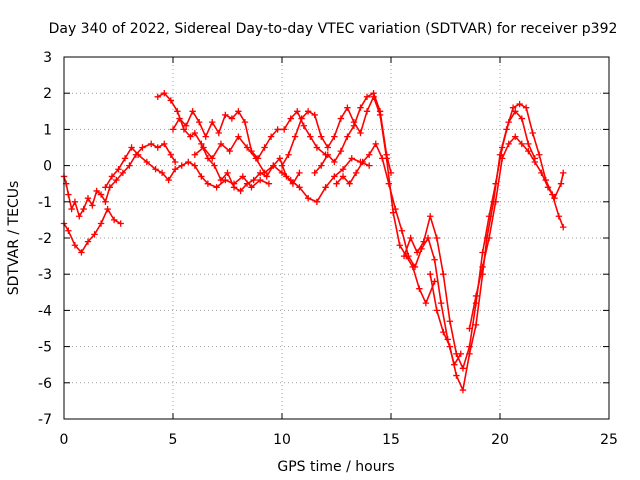 The width and height of the screenshot is (640, 480). What do you see at coordinates (500, 440) in the screenshot?
I see `x-tick-label: 20` at bounding box center [500, 440].